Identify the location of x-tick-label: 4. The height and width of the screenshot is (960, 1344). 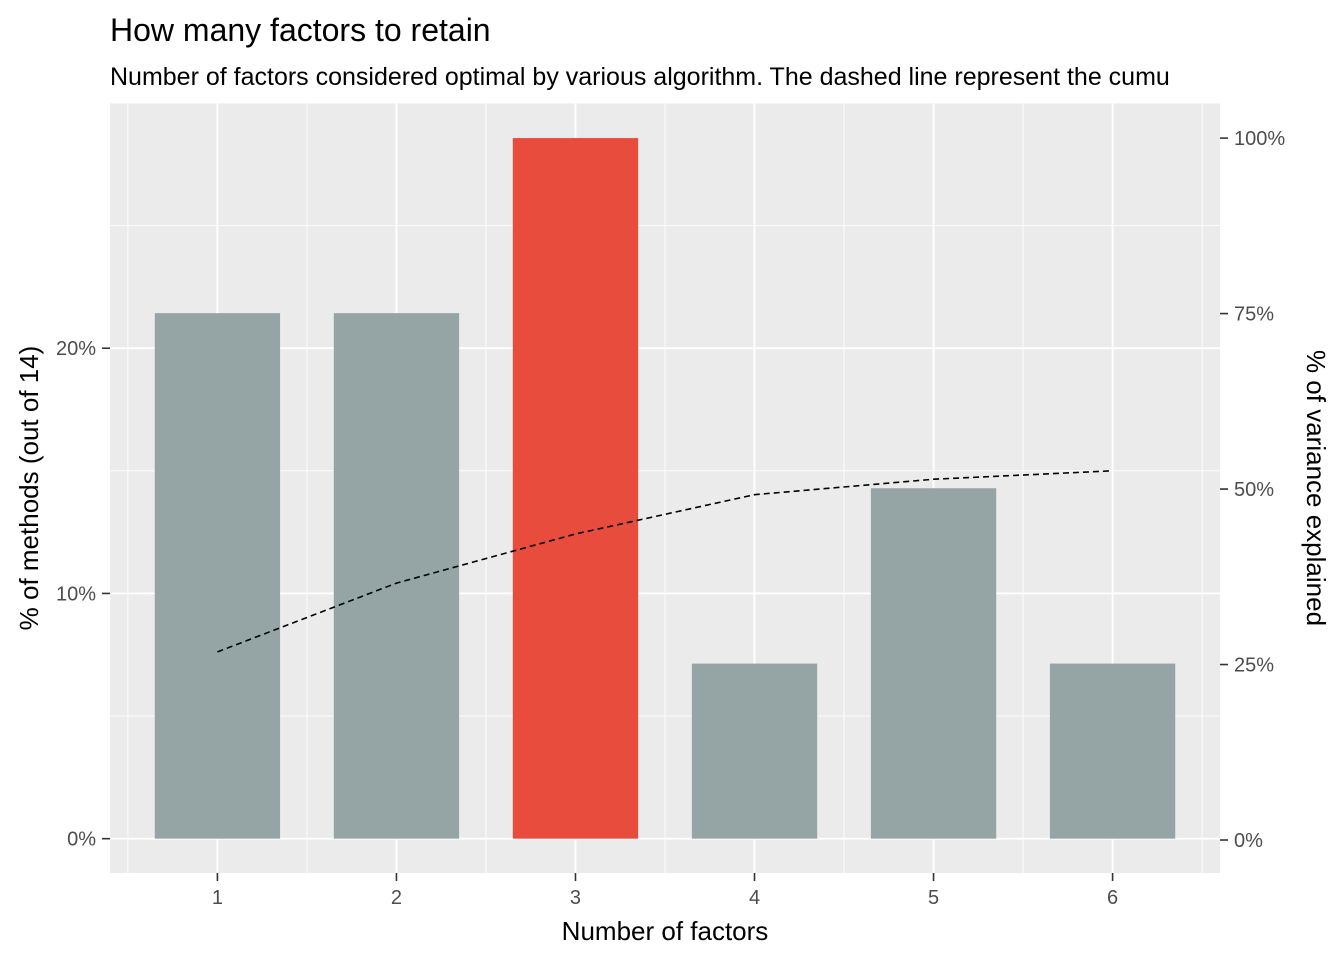
(754, 898).